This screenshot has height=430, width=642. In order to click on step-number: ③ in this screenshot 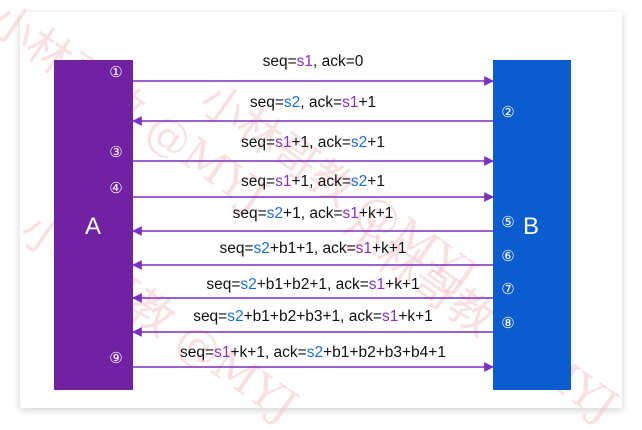, I will do `click(115, 152)`.